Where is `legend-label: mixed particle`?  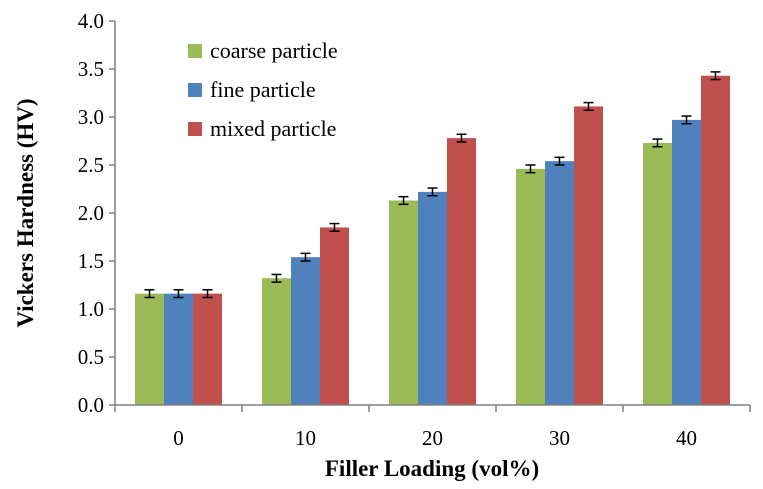
legend-label: mixed particle is located at coordinates (273, 128).